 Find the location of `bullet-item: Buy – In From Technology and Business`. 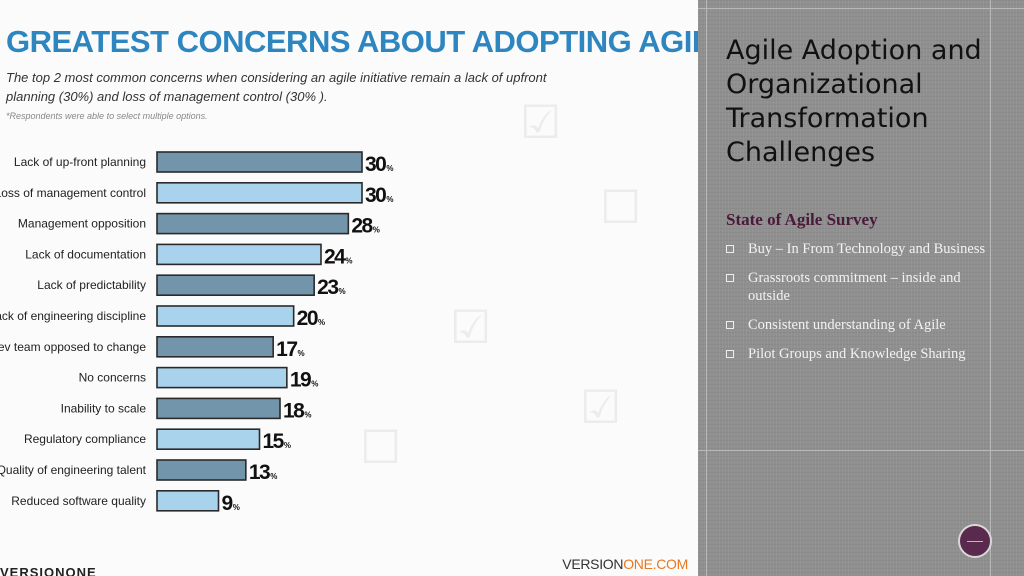

bullet-item: Buy – In From Technology and Business is located at coordinates (857, 249).